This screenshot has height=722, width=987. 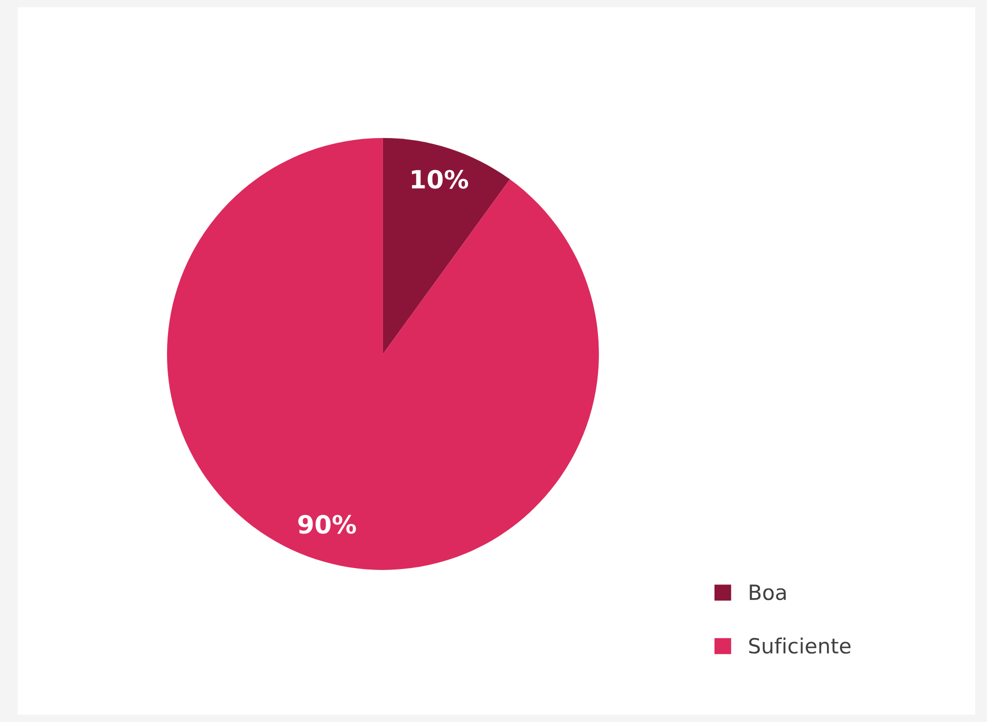 What do you see at coordinates (768, 592) in the screenshot?
I see `legend-label: Boa` at bounding box center [768, 592].